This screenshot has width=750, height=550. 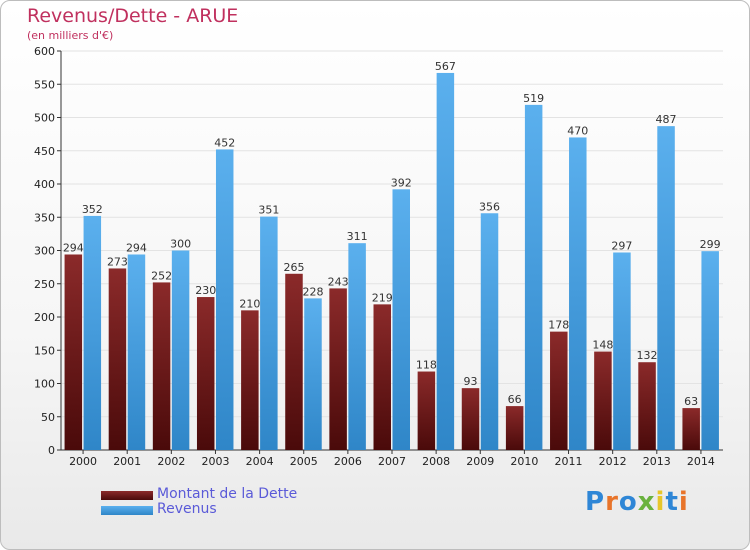 What do you see at coordinates (426, 365) in the screenshot?
I see `data-label-dette: 118` at bounding box center [426, 365].